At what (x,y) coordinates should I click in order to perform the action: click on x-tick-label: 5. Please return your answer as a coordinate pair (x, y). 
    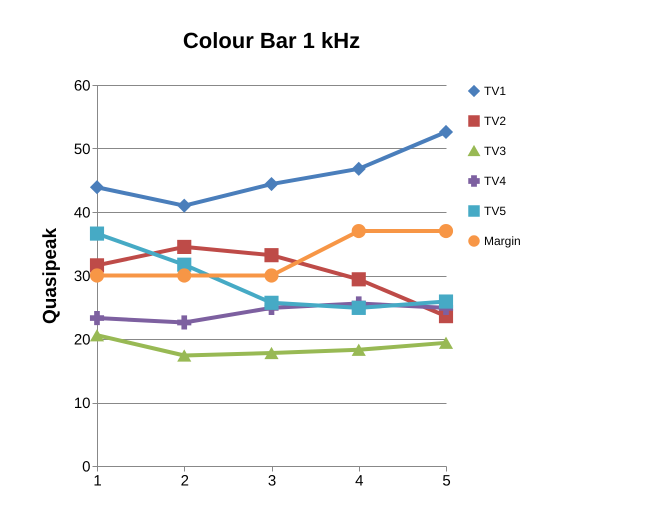
    Looking at the image, I should click on (446, 481).